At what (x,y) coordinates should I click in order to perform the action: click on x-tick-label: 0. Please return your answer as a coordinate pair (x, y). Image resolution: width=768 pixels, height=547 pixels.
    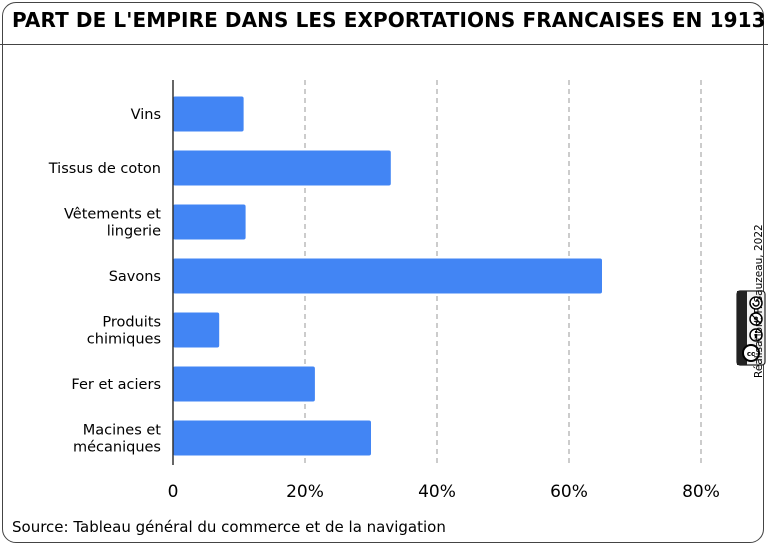
    Looking at the image, I should click on (173, 492).